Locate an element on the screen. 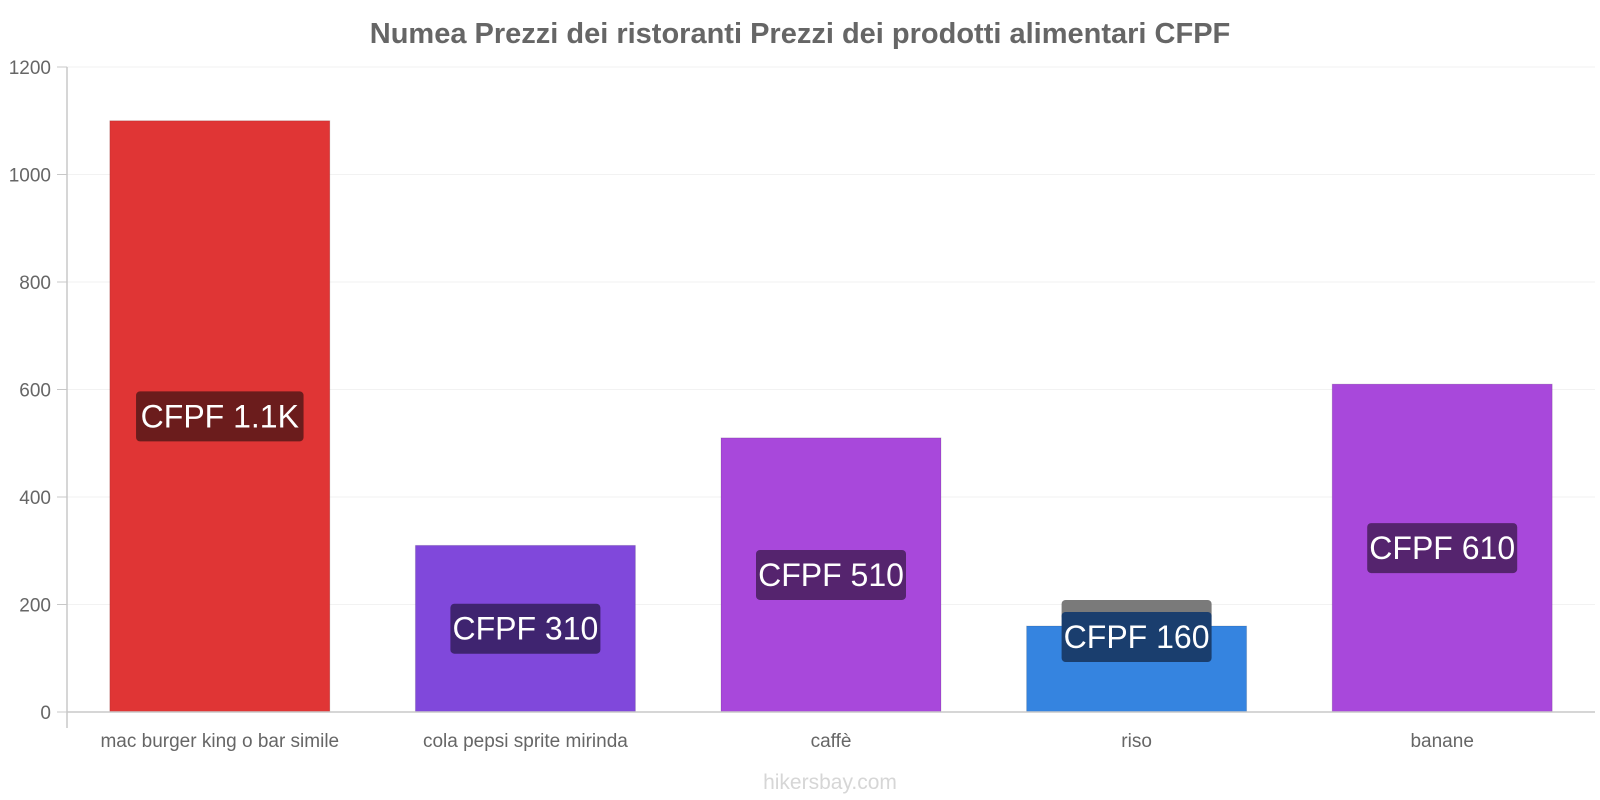  watermark: hikersbay.com is located at coordinates (830, 782).